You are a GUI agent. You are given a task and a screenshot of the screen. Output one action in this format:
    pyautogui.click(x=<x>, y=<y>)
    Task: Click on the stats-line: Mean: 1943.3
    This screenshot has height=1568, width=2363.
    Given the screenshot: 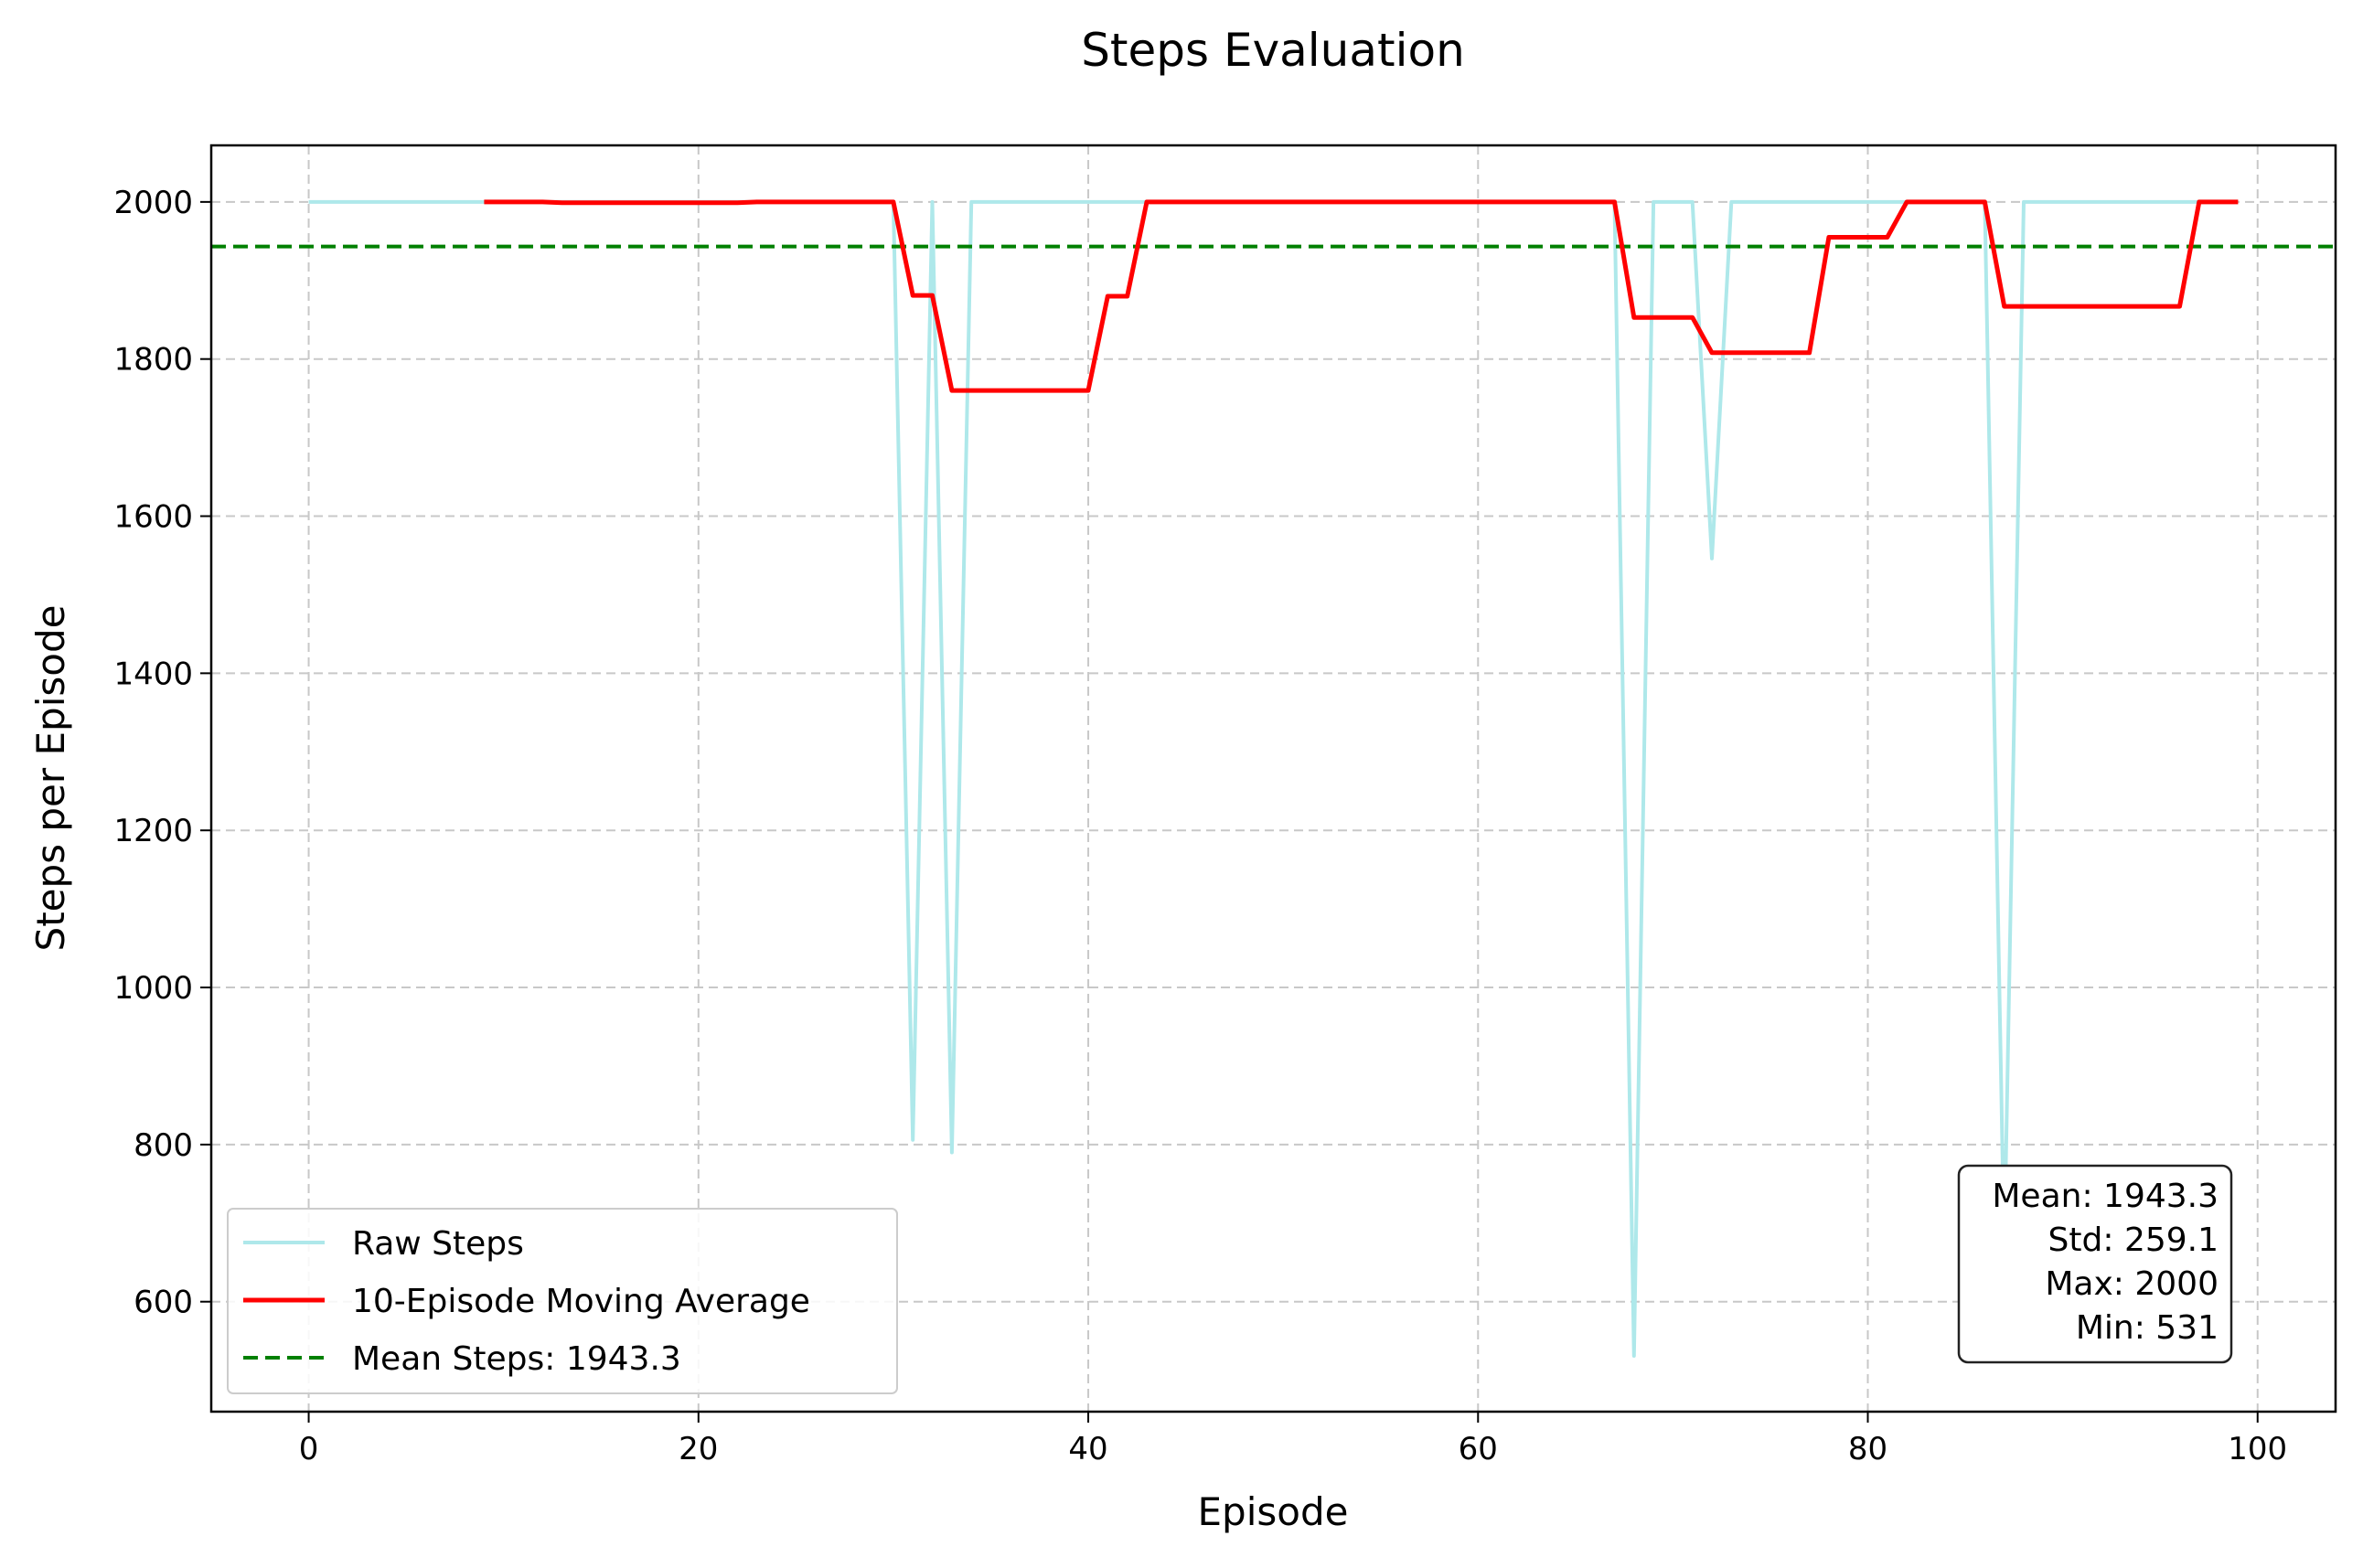 What is the action you would take?
    pyautogui.click(x=2106, y=1196)
    